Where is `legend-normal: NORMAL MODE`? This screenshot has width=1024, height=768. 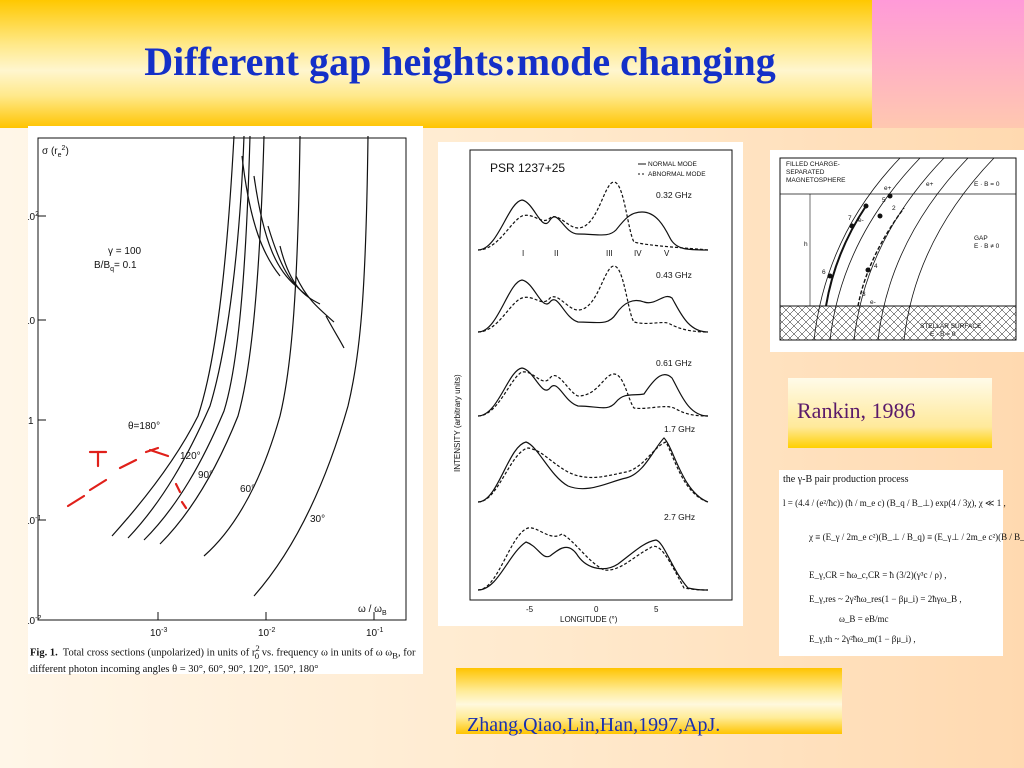 legend-normal: NORMAL MODE is located at coordinates (673, 164).